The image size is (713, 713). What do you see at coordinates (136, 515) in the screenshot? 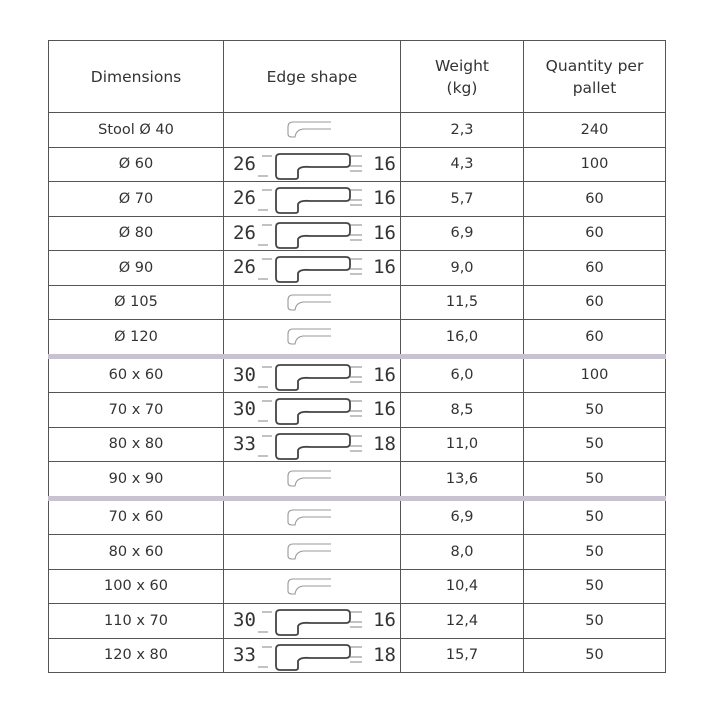
I see `cell-dimensions: 70 x 60` at bounding box center [136, 515].